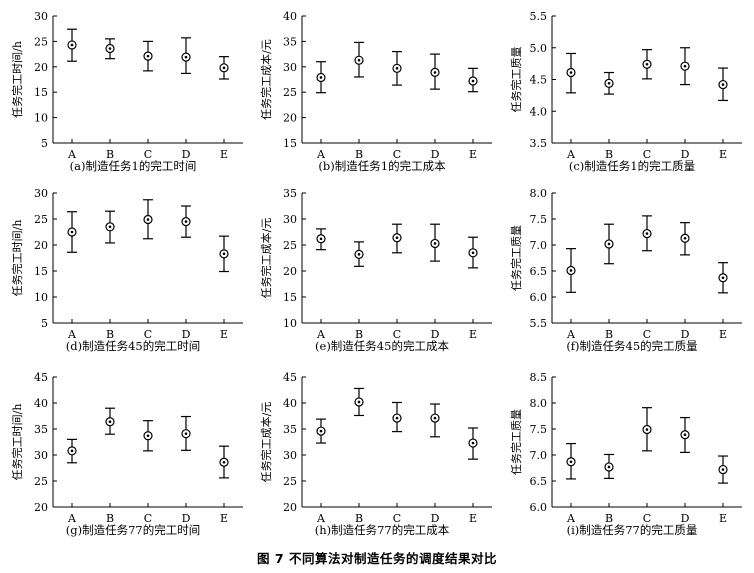 Image resolution: width=754 pixels, height=573 pixels. What do you see at coordinates (126, 270) in the screenshot?
I see `chart-panel-4: 5 10 15 20 25 30 A B C D E 任务完工时间/h (d)制造任务45的完工时间` at bounding box center [126, 270].